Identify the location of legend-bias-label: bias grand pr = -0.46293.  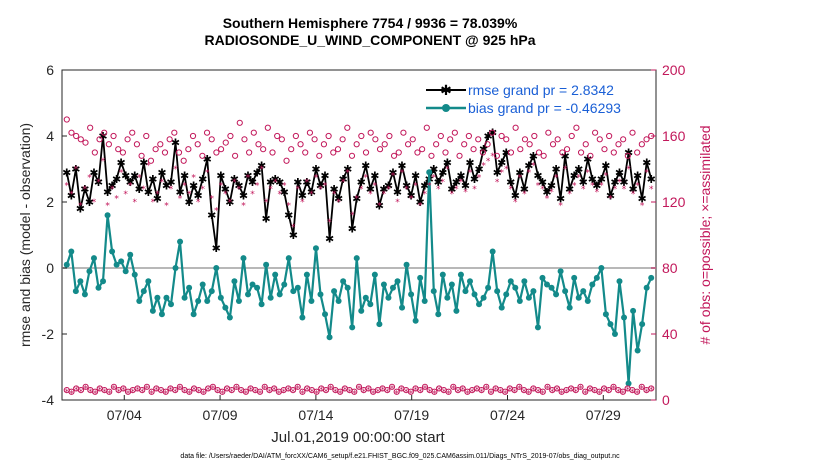
(544, 108).